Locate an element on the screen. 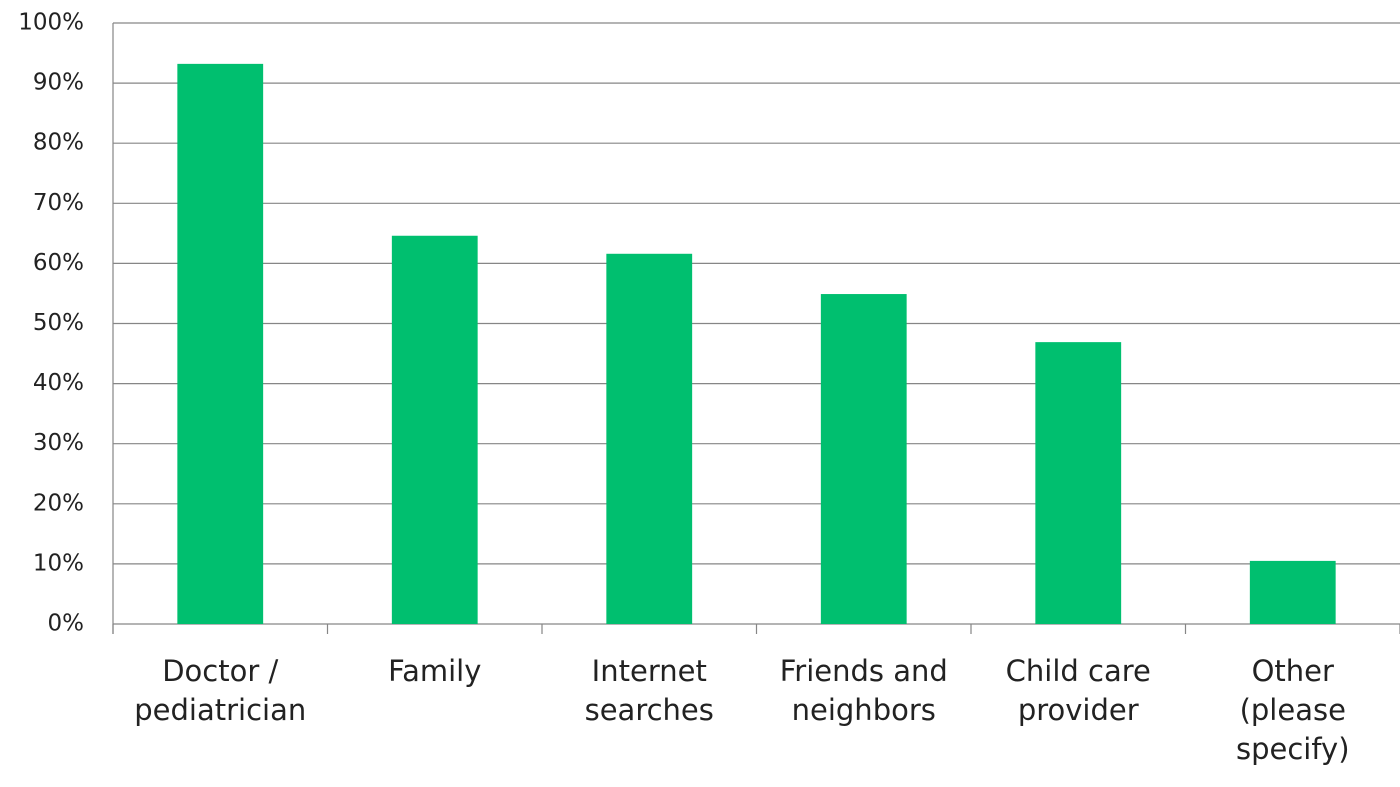 The width and height of the screenshot is (1400, 787). y-tick-label: 0% is located at coordinates (66, 624).